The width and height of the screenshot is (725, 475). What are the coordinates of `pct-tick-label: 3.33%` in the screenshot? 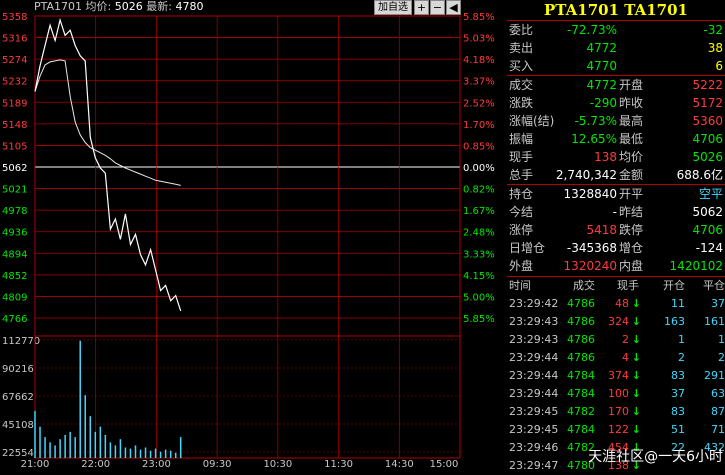 It's located at (479, 254).